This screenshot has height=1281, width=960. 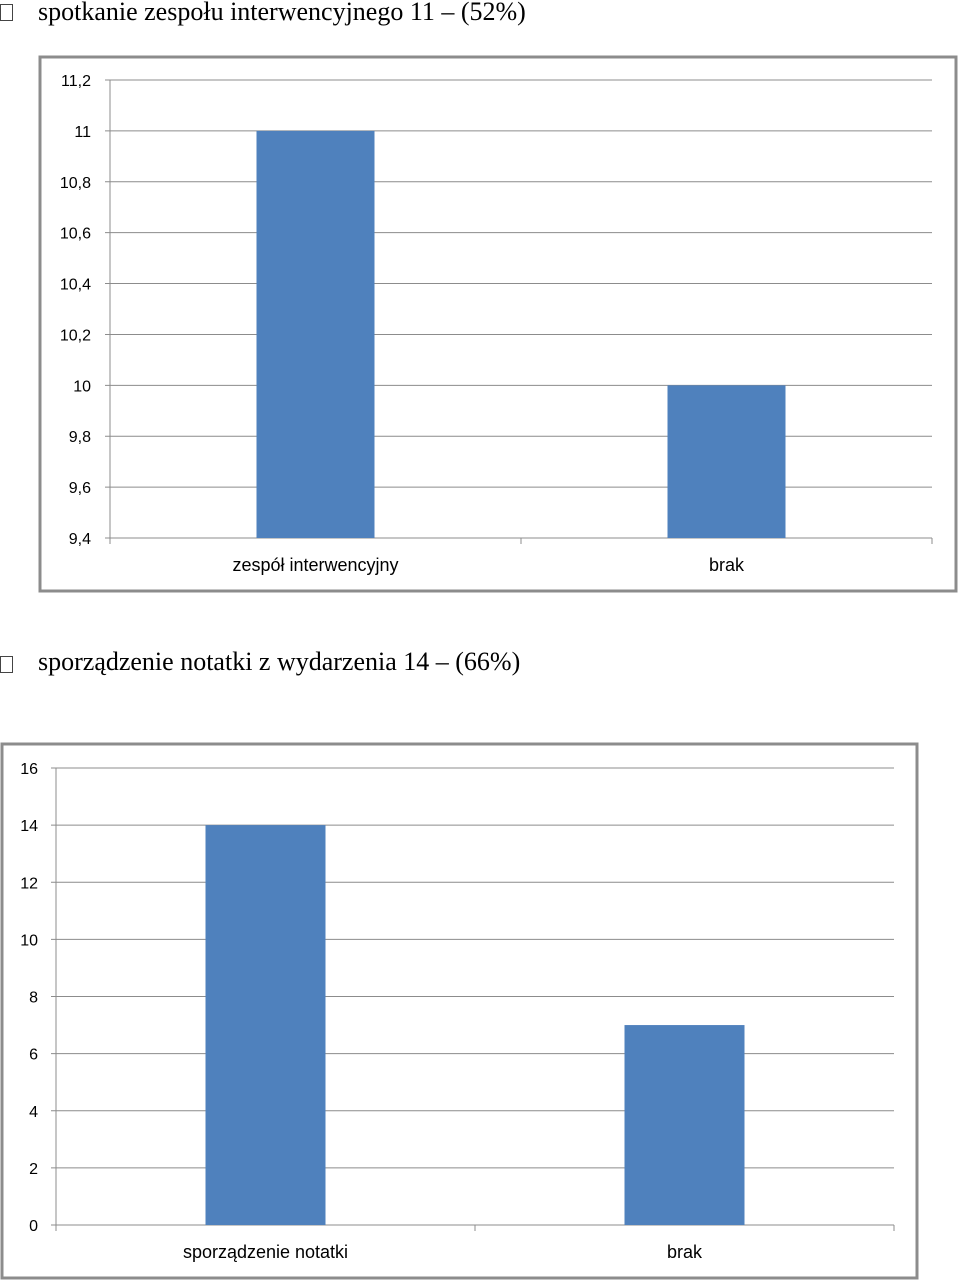 What do you see at coordinates (33, 1055) in the screenshot?
I see `y-tick-label: 6` at bounding box center [33, 1055].